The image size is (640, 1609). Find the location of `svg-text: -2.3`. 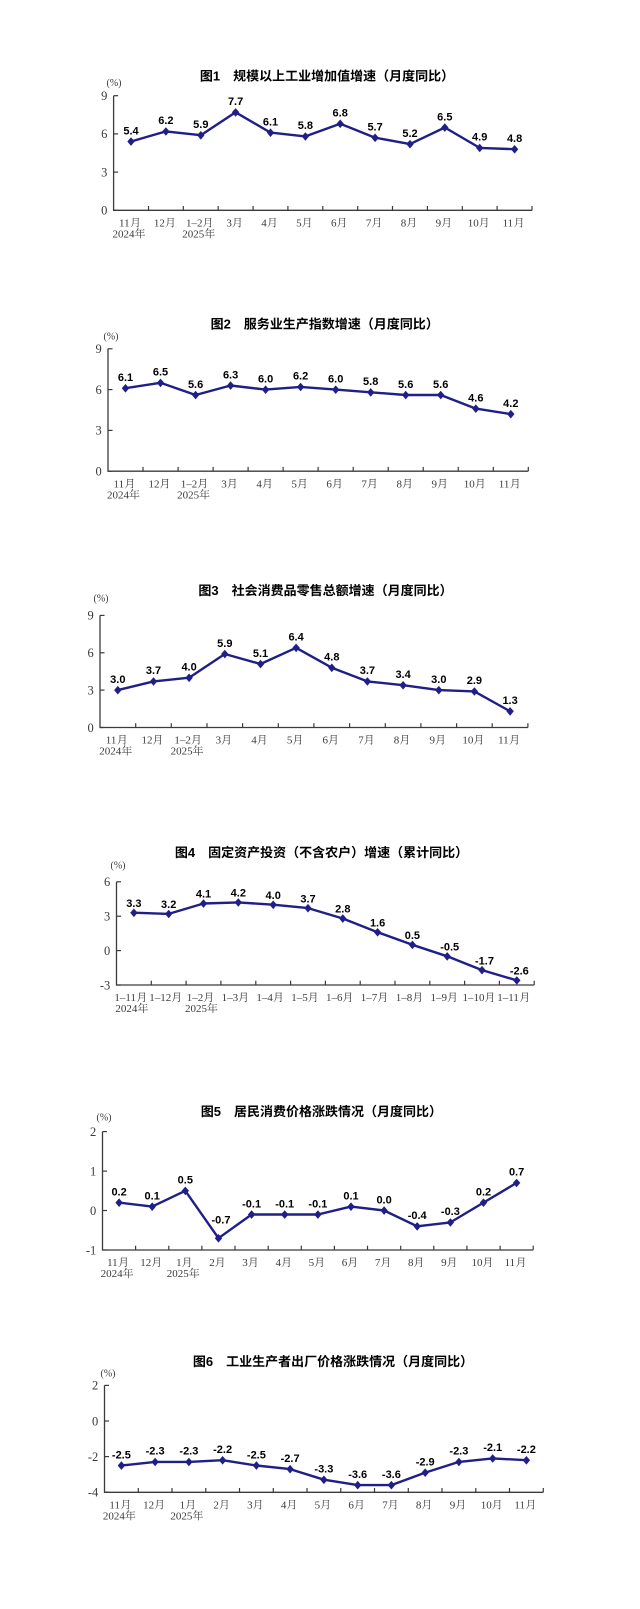

svg-text: -2.3 is located at coordinates (458, 1452).